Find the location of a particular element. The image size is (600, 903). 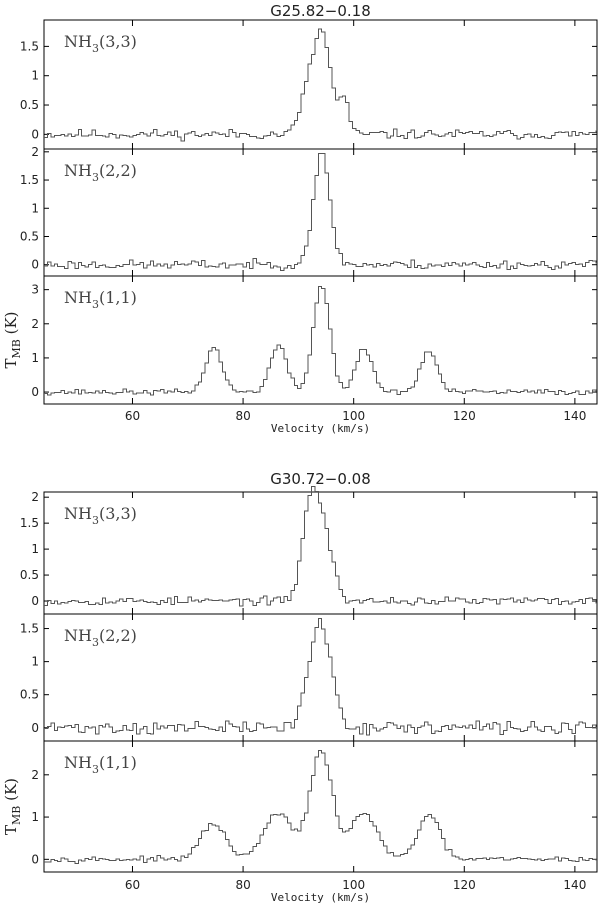

y-tick-label: 3 is located at coordinates (35, 290).